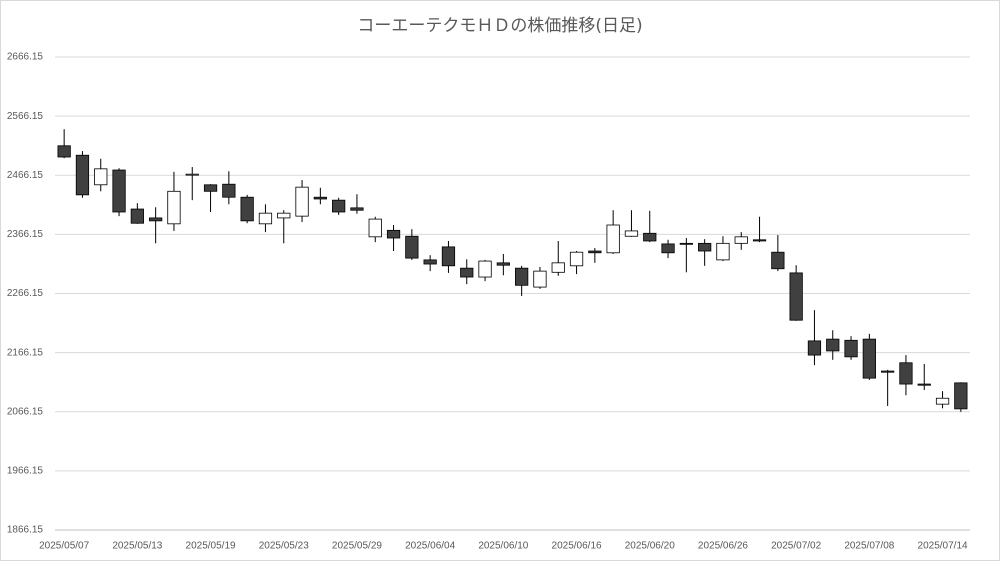 The height and width of the screenshot is (561, 1000). What do you see at coordinates (211, 546) in the screenshot?
I see `x-tick-label: 2025/05/19` at bounding box center [211, 546].